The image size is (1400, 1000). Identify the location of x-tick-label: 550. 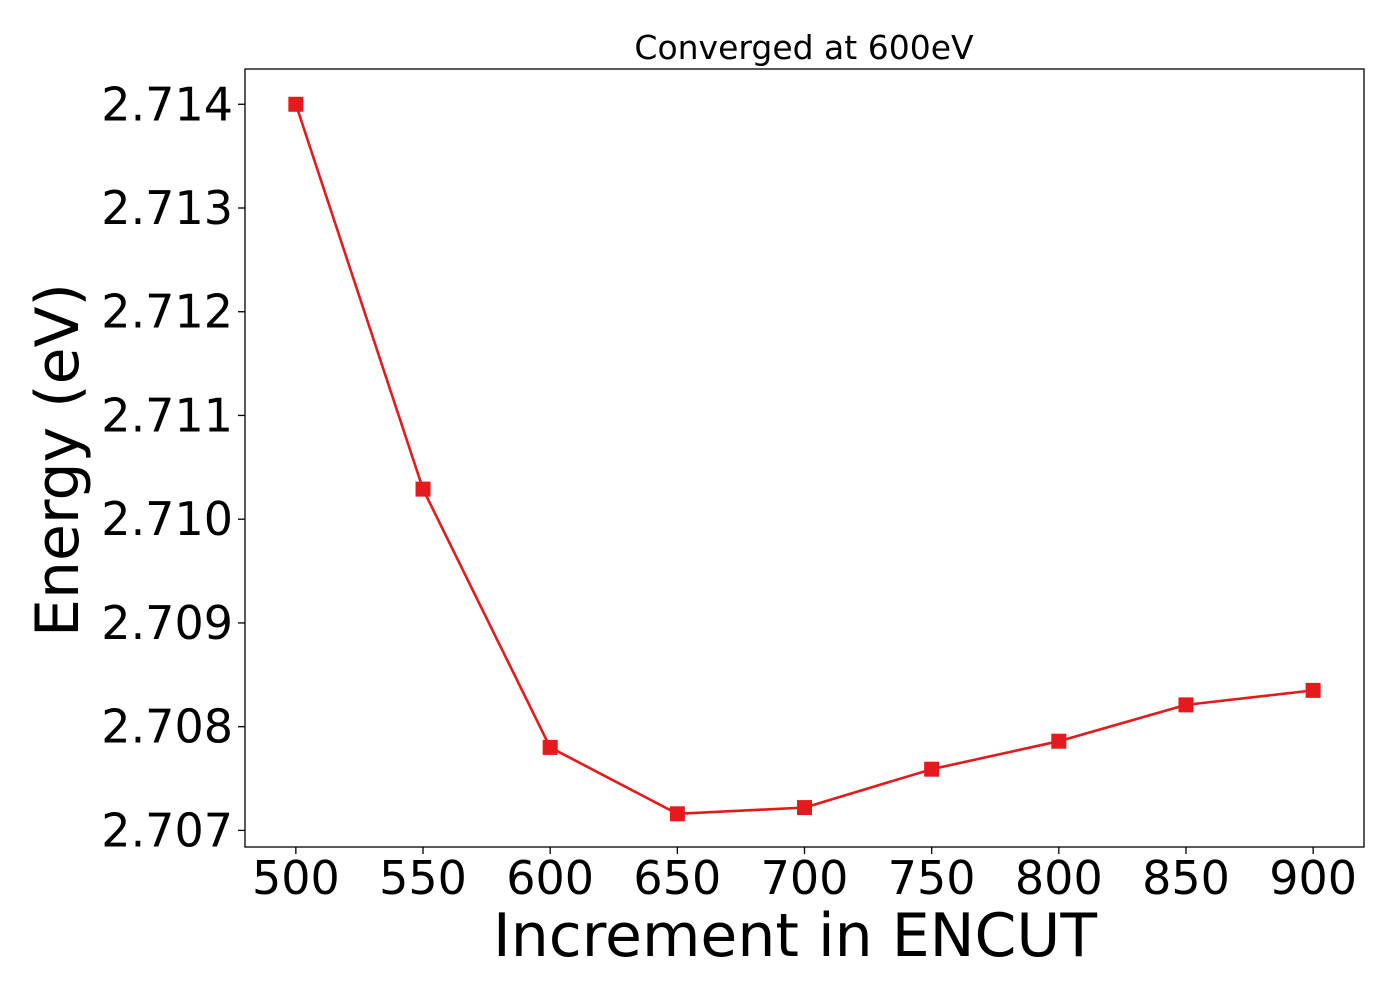
(423, 878).